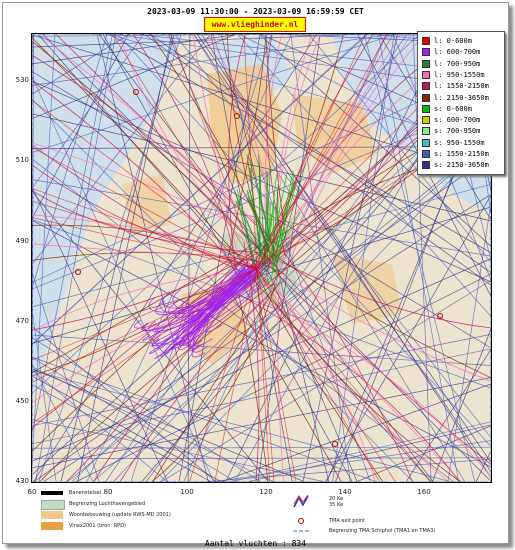  What do you see at coordinates (461, 165) in the screenshot?
I see `legend-label: s: 2150-3650m` at bounding box center [461, 165].